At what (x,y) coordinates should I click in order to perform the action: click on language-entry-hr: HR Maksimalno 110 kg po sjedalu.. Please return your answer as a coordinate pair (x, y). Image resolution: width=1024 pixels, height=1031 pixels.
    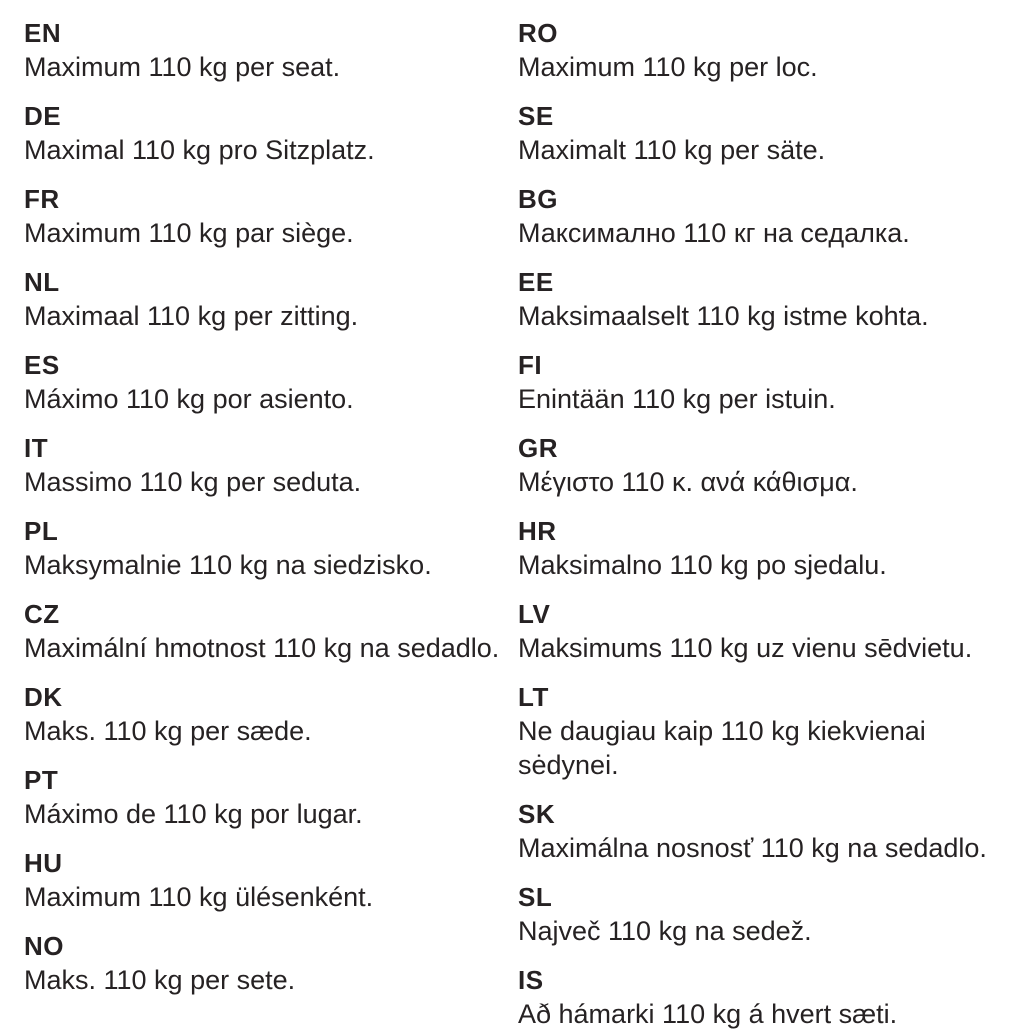
    Looking at the image, I should click on (771, 548).